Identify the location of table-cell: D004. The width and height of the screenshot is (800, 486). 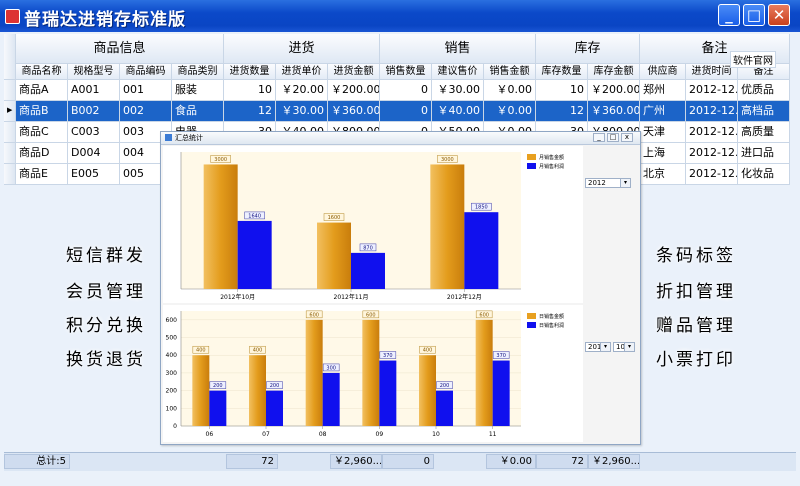
(94, 153).